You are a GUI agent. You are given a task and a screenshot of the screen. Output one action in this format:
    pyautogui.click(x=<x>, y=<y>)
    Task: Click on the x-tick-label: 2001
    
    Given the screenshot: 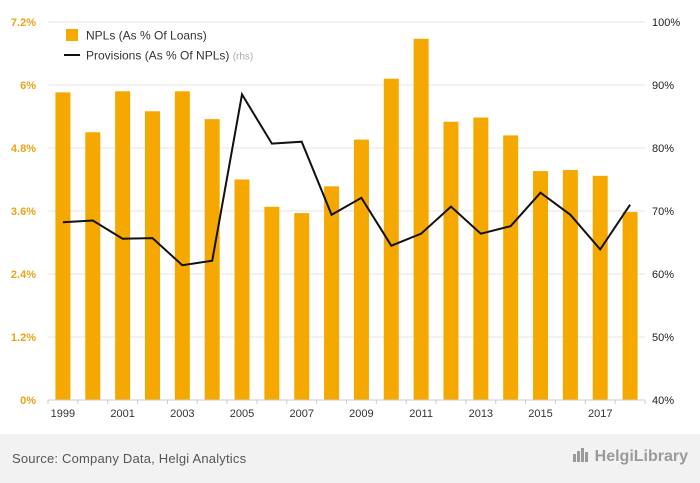 What is the action you would take?
    pyautogui.click(x=122, y=414)
    